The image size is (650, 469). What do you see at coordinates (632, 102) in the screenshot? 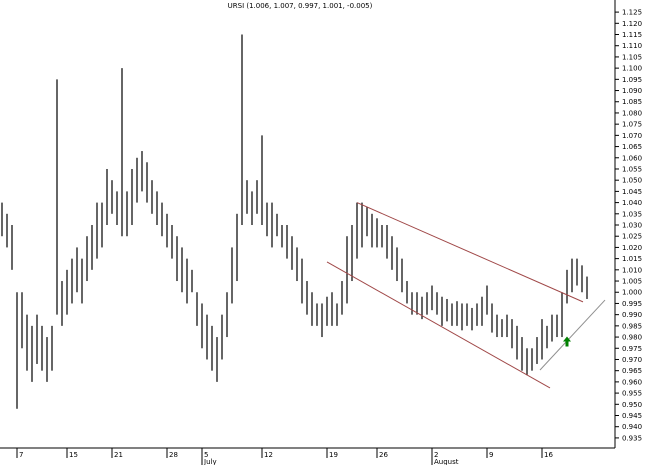
I see `y-tick-label: 1.085` at bounding box center [632, 102].